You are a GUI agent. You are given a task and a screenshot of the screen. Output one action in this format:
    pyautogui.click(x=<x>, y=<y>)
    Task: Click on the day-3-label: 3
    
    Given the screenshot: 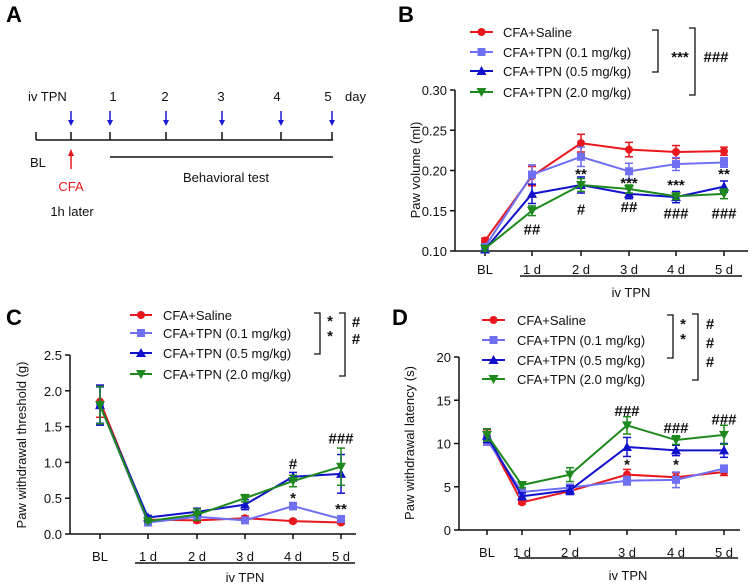 What is the action you would take?
    pyautogui.click(x=220, y=96)
    